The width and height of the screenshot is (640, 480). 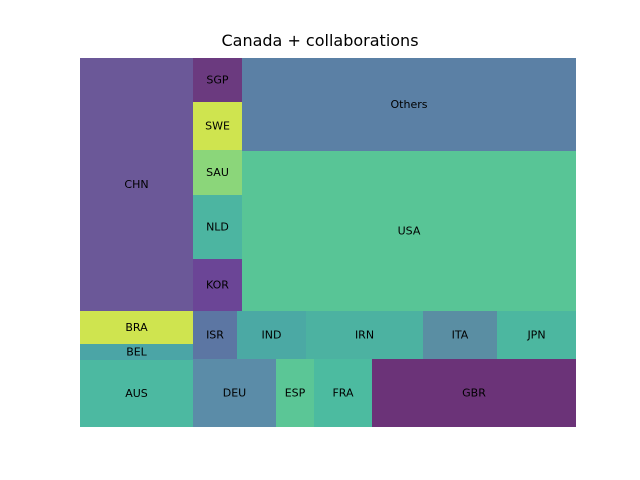 I want to click on tile-swe, so click(x=217, y=126).